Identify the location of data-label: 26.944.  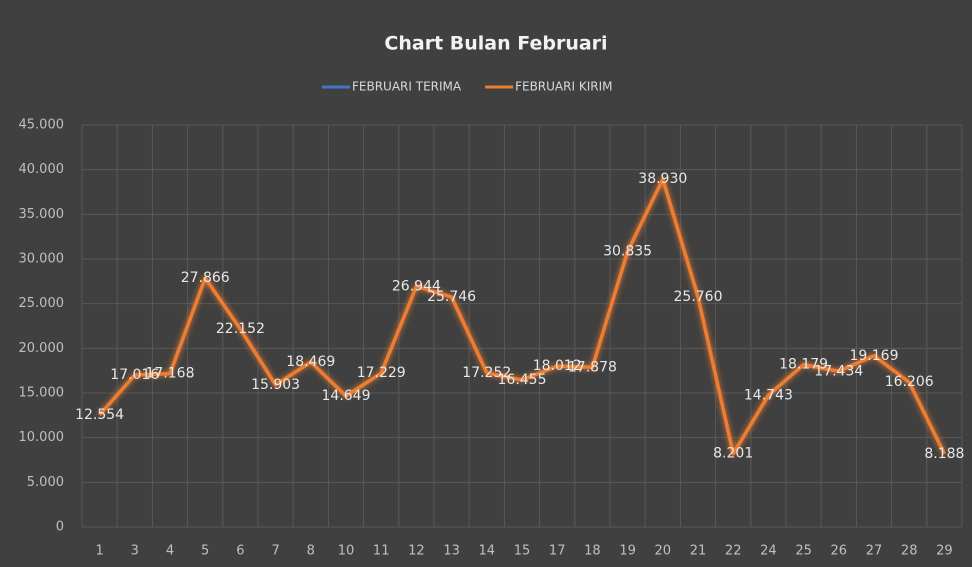
(416, 286).